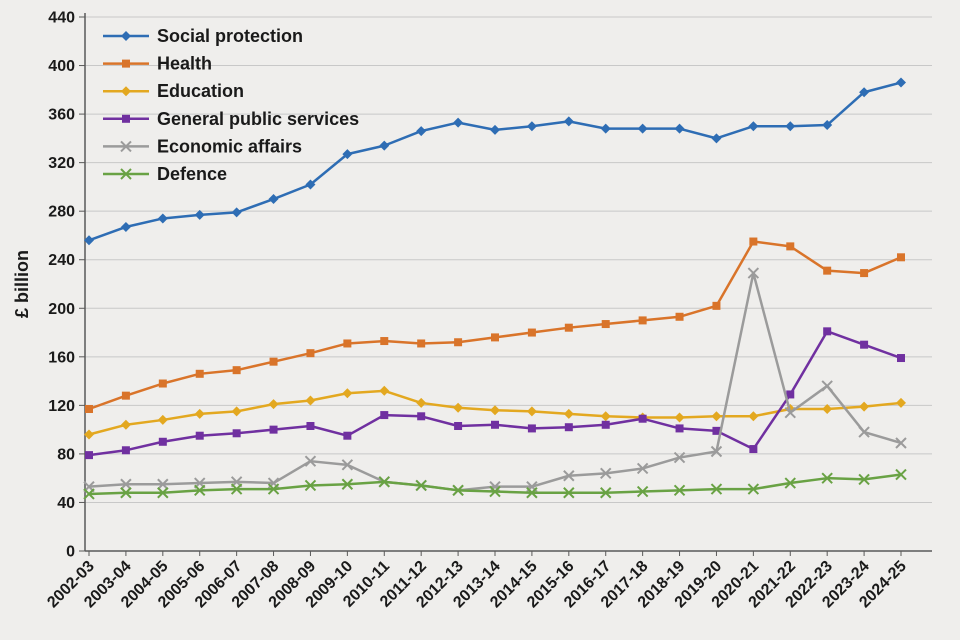  I want to click on y-tick-label: 440, so click(61, 18).